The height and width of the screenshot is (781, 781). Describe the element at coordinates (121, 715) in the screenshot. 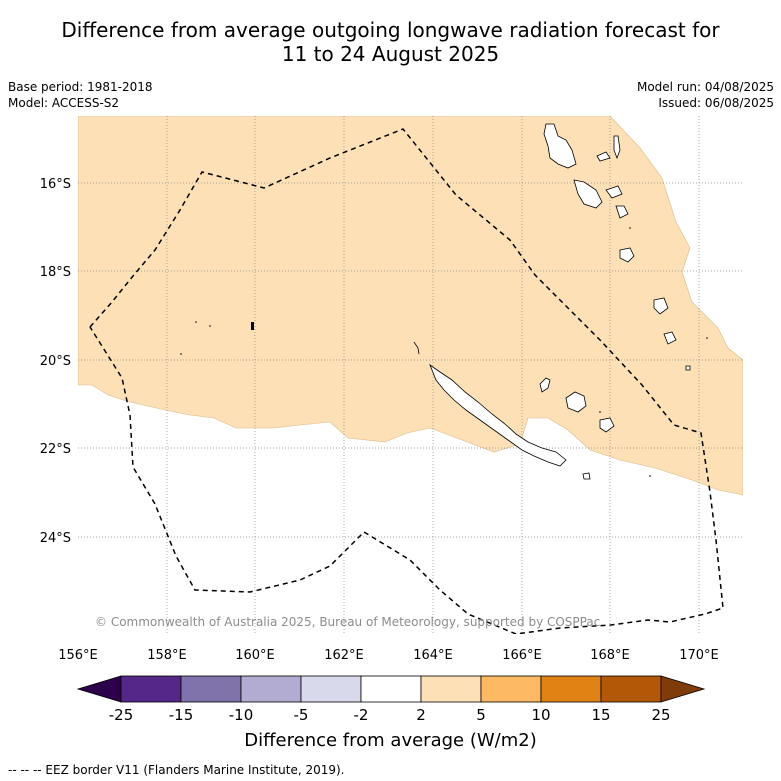

I see `colorbar-tick-label: -25` at that location.